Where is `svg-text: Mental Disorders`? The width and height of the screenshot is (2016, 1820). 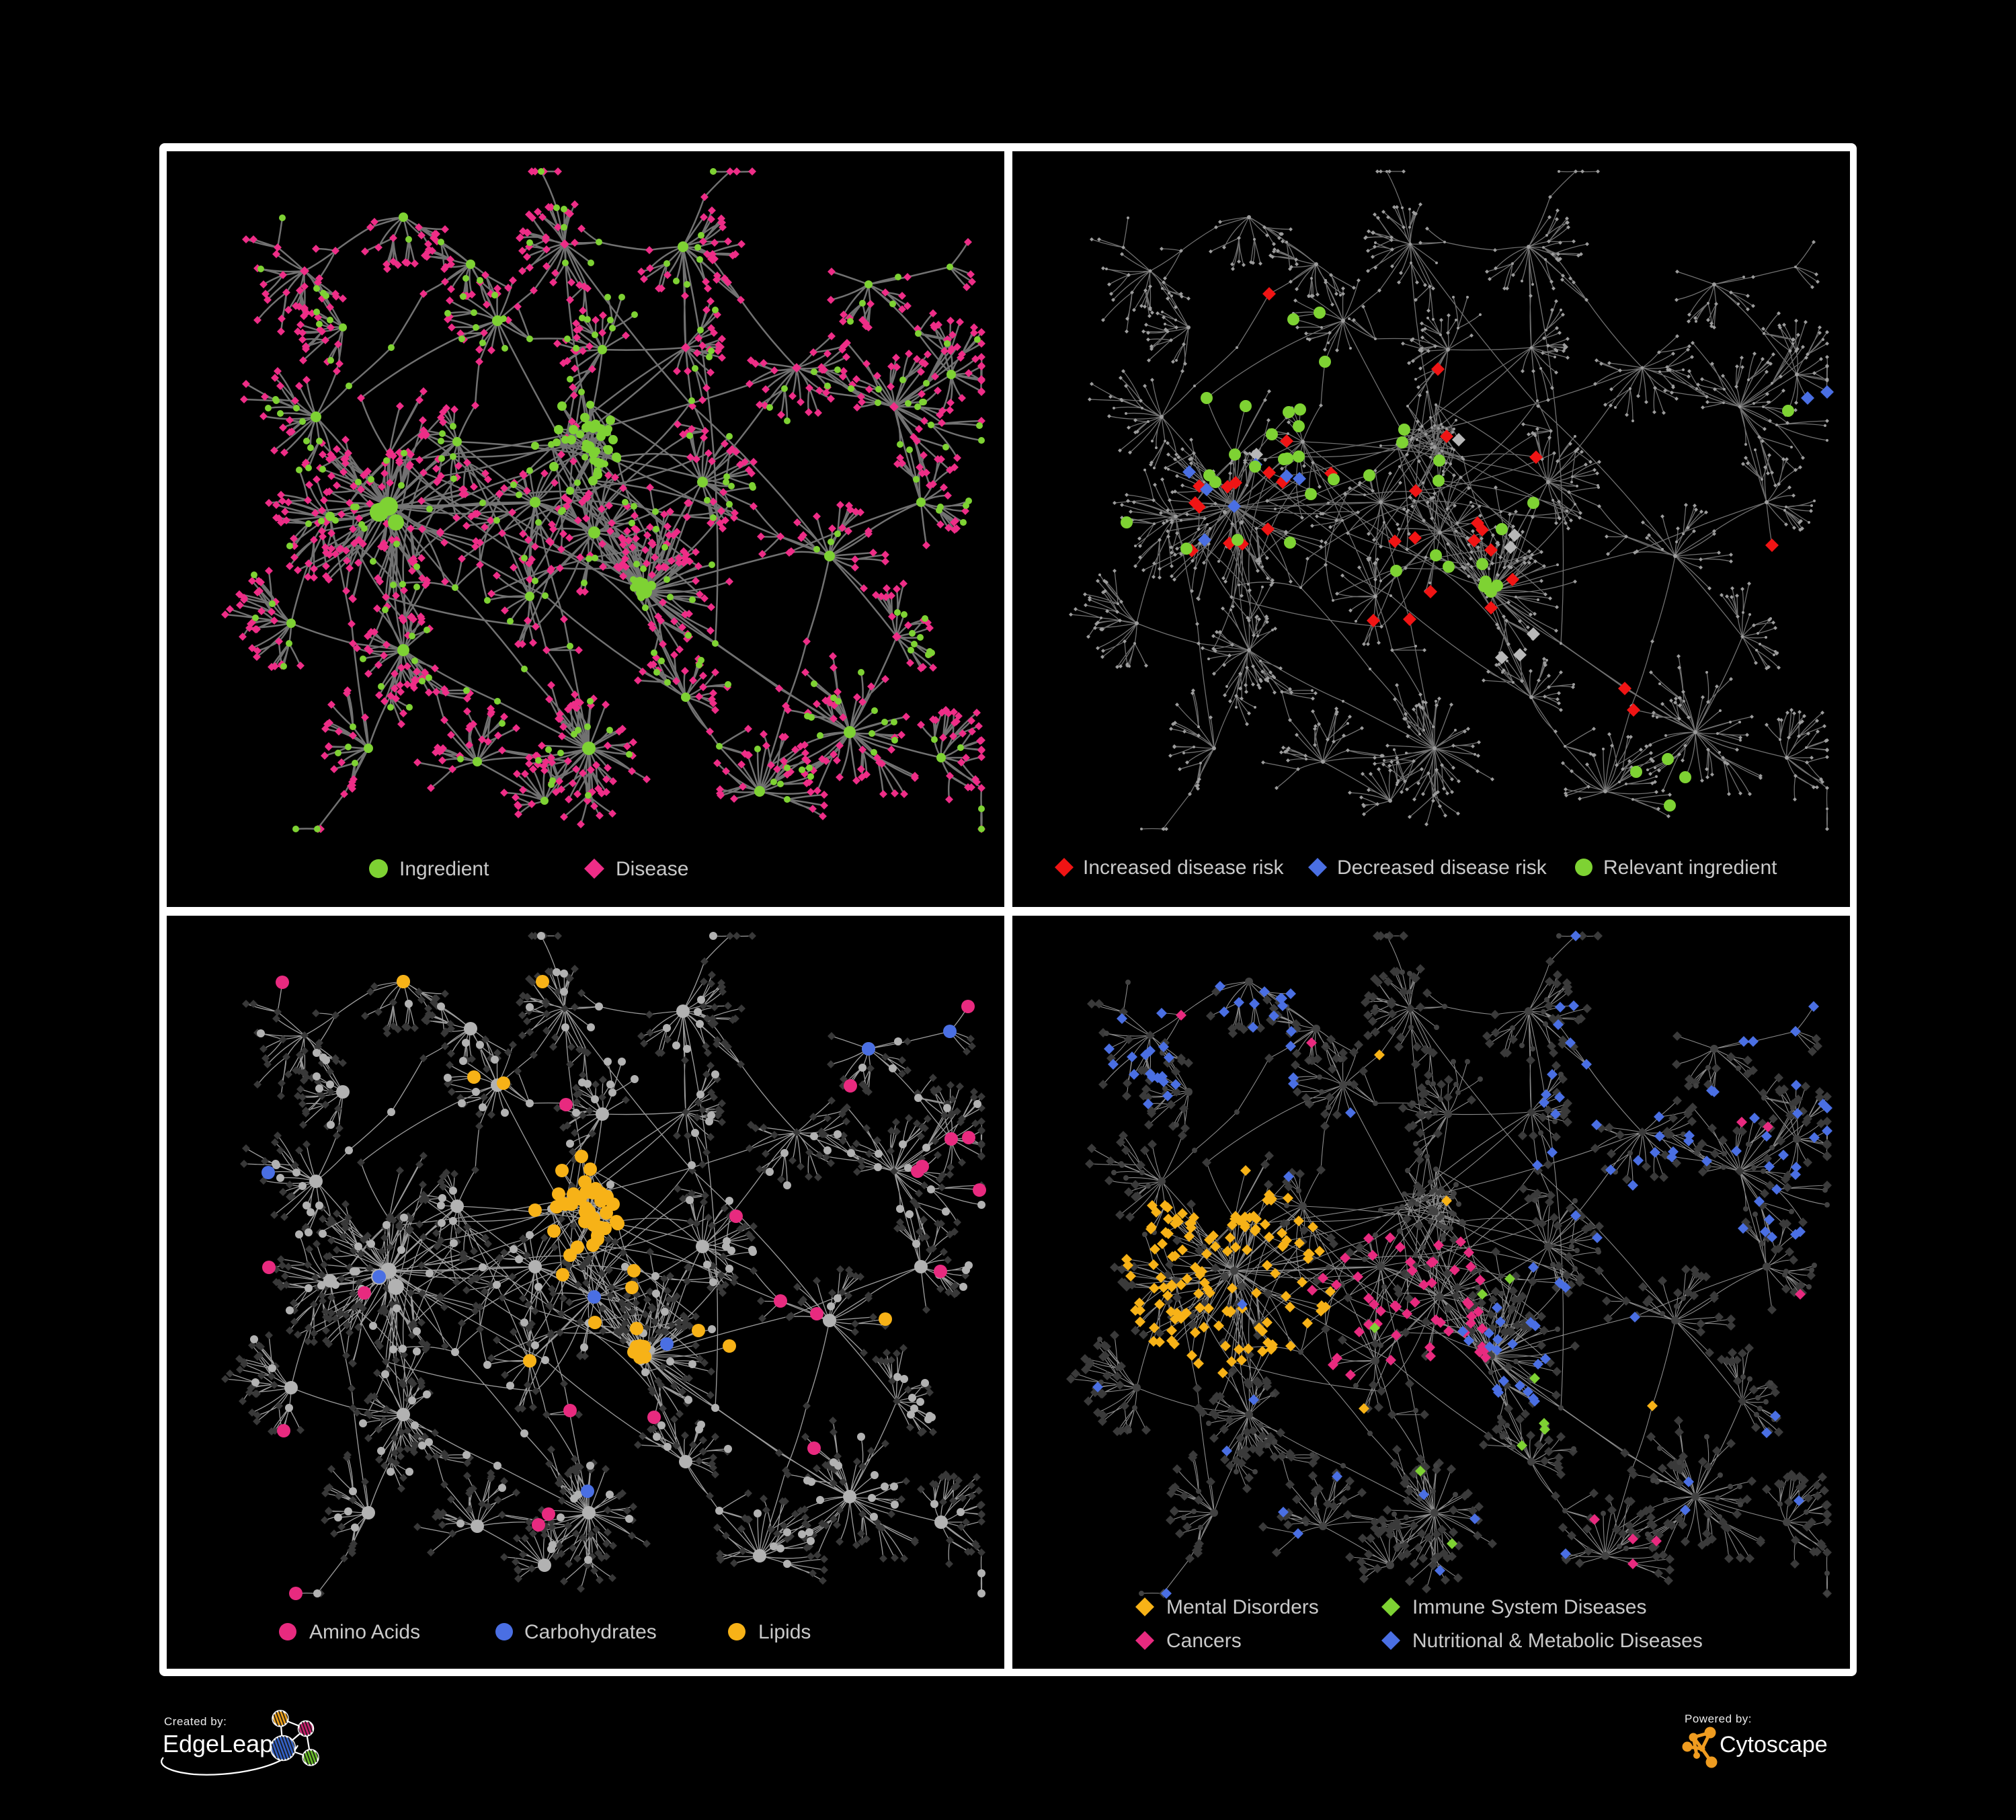
svg-text: Mental Disorders is located at coordinates (1242, 1607).